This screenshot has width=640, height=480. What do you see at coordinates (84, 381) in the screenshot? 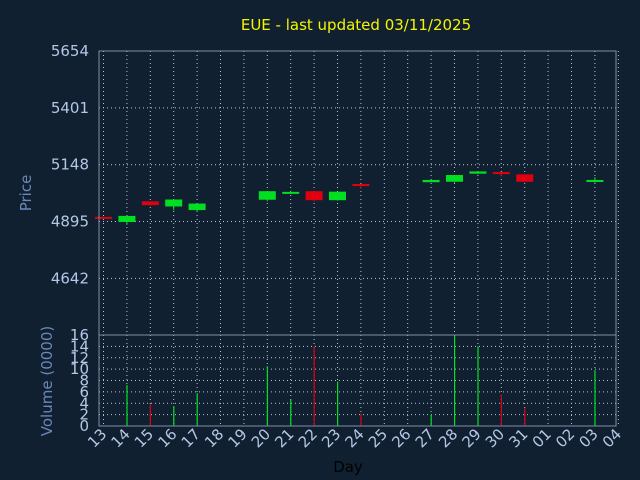
I see `volume-tick-label: 8` at bounding box center [84, 381].